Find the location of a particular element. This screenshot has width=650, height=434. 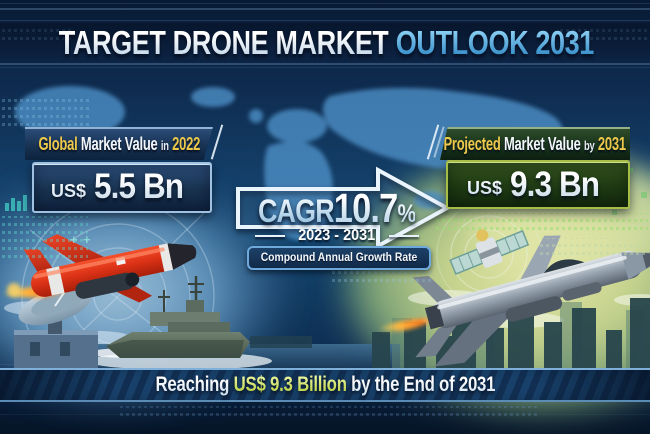

title-accent: OUTLOOK 2031 is located at coordinates (495, 42).